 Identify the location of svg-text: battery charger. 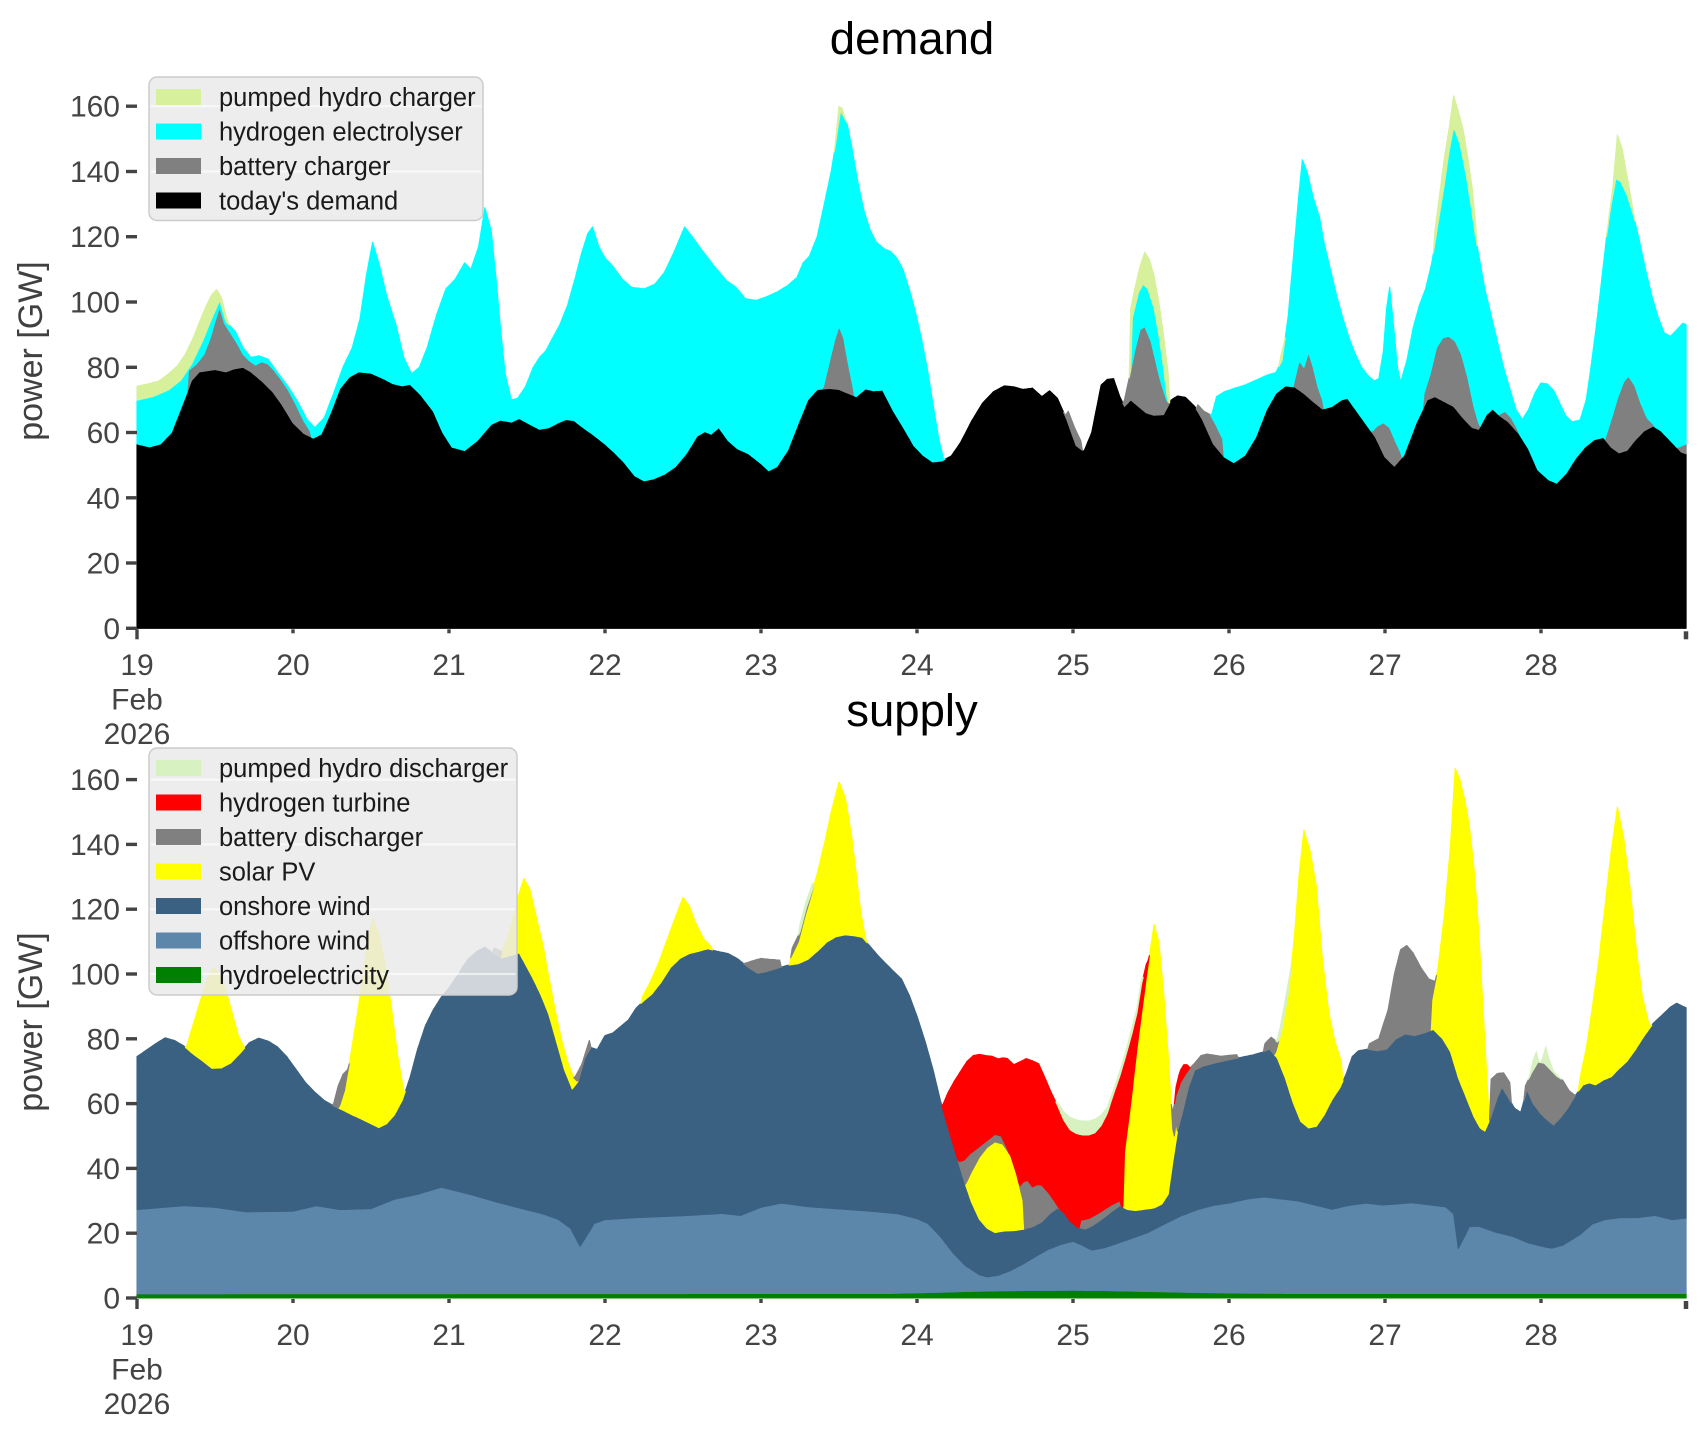
(305, 167).